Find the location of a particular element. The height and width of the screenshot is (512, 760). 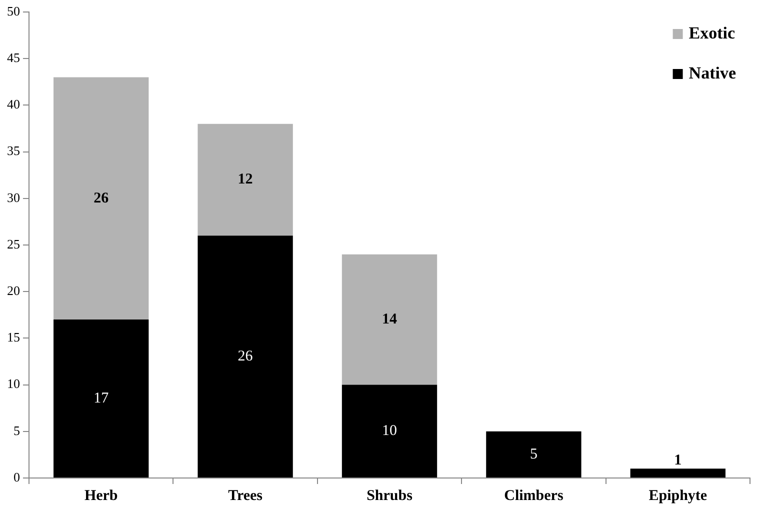

data-label: 1 is located at coordinates (678, 460).